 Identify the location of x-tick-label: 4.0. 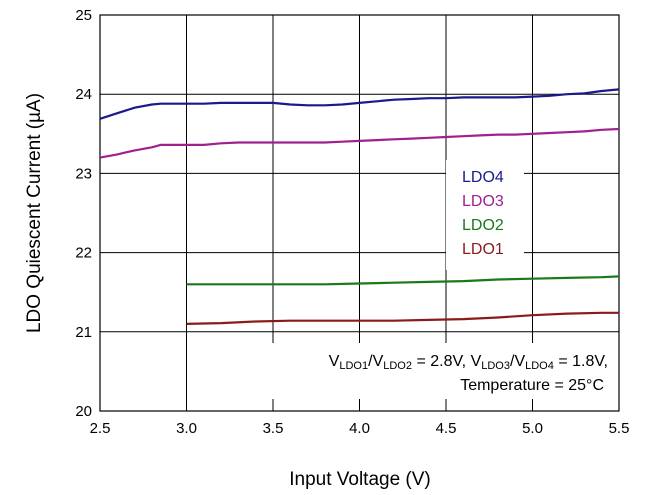
(359, 428).